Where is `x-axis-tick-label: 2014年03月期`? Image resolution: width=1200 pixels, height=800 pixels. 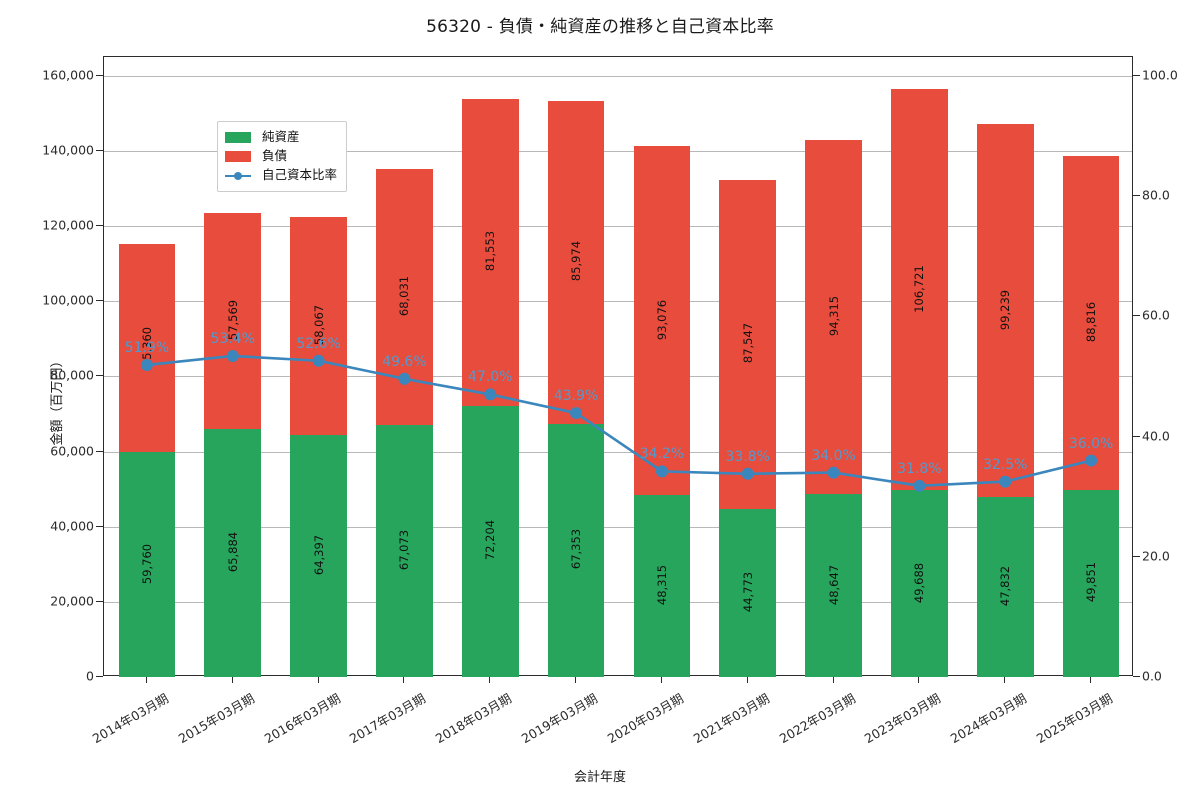 x-axis-tick-label: 2014年03月期 is located at coordinates (130, 718).